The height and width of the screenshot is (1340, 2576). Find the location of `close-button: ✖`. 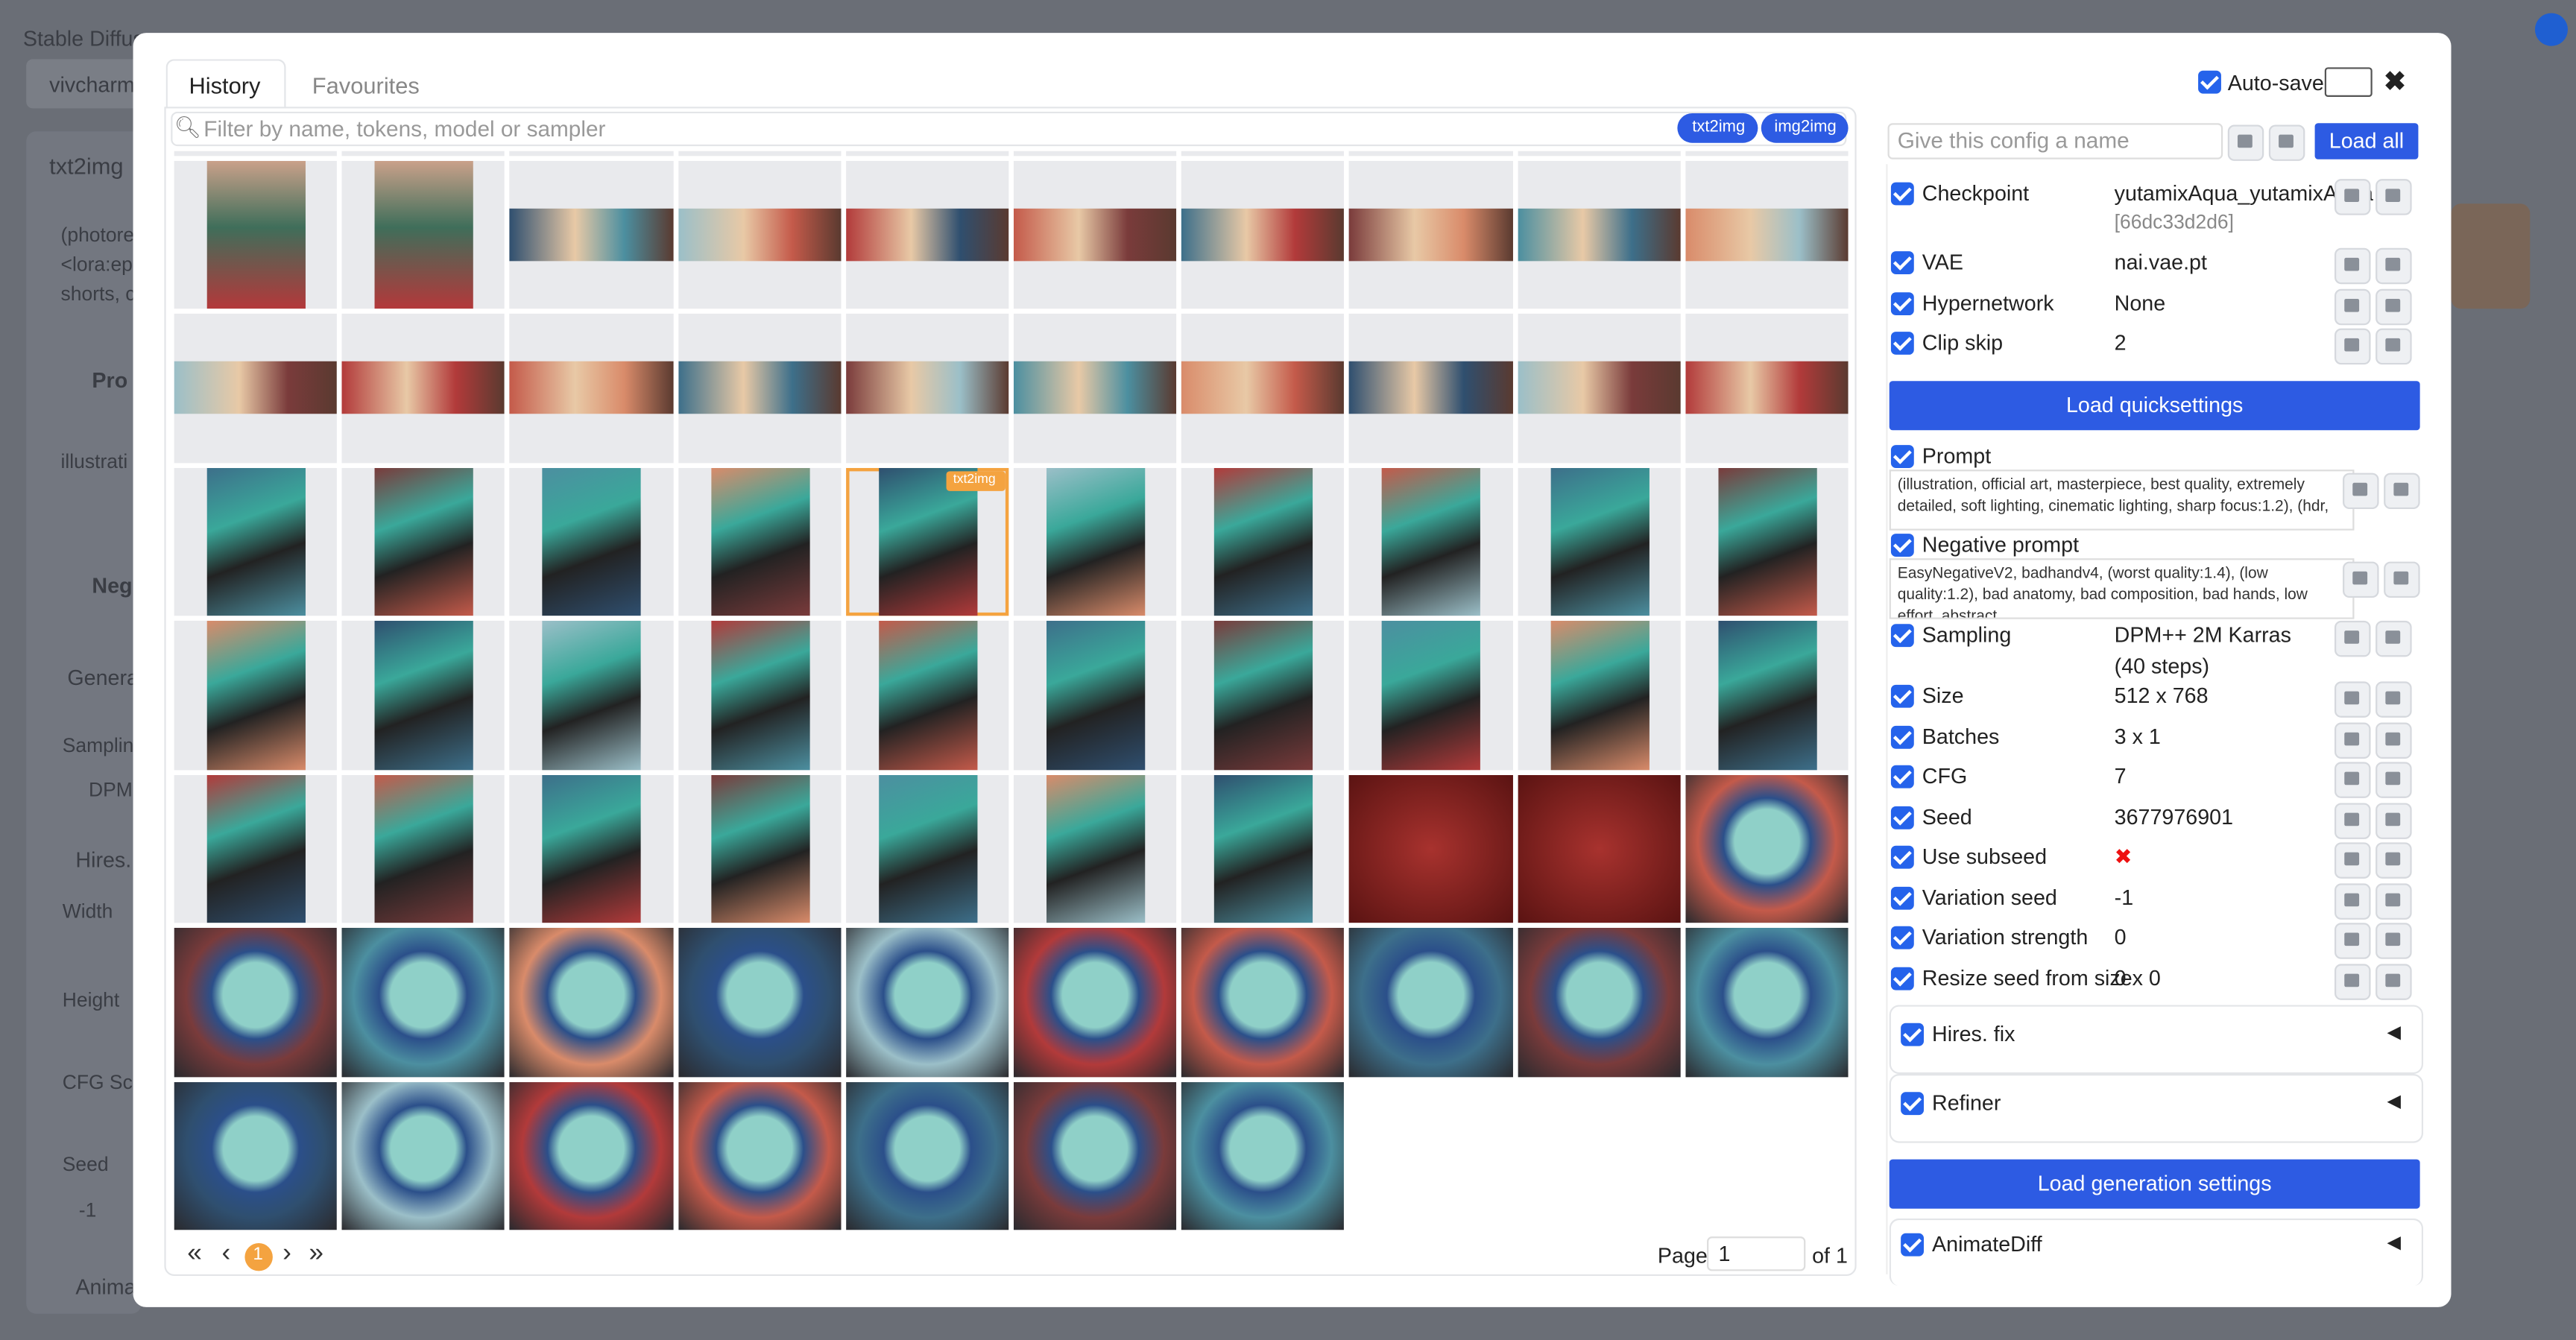

close-button: ✖ is located at coordinates (2395, 83).